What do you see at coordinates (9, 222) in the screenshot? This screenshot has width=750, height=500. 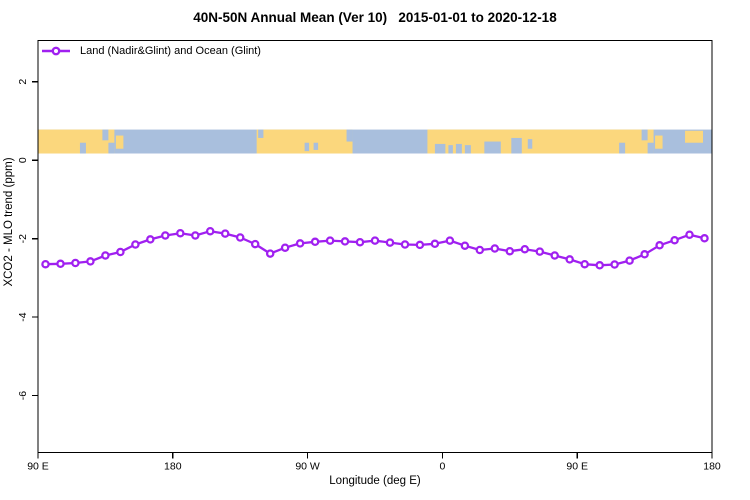 I see `y-axis-title: XCO2 - MLO trend (ppm)` at bounding box center [9, 222].